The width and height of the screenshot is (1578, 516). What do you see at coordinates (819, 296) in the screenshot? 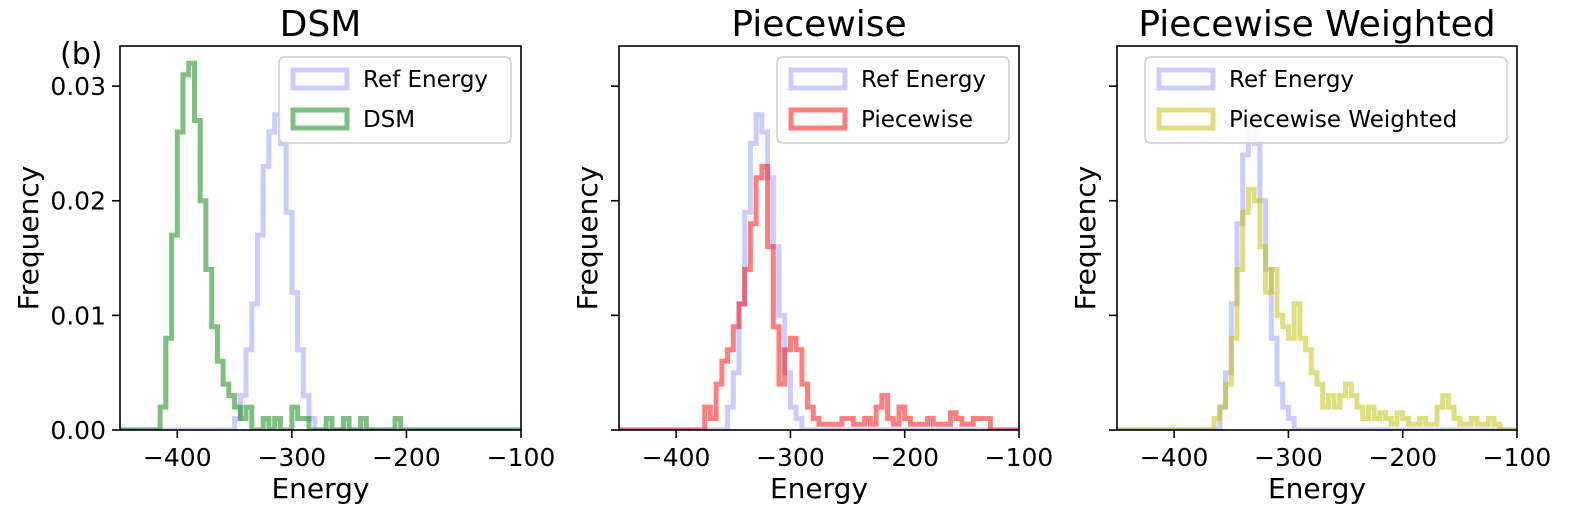
I see `histogram-piecewise` at bounding box center [819, 296].